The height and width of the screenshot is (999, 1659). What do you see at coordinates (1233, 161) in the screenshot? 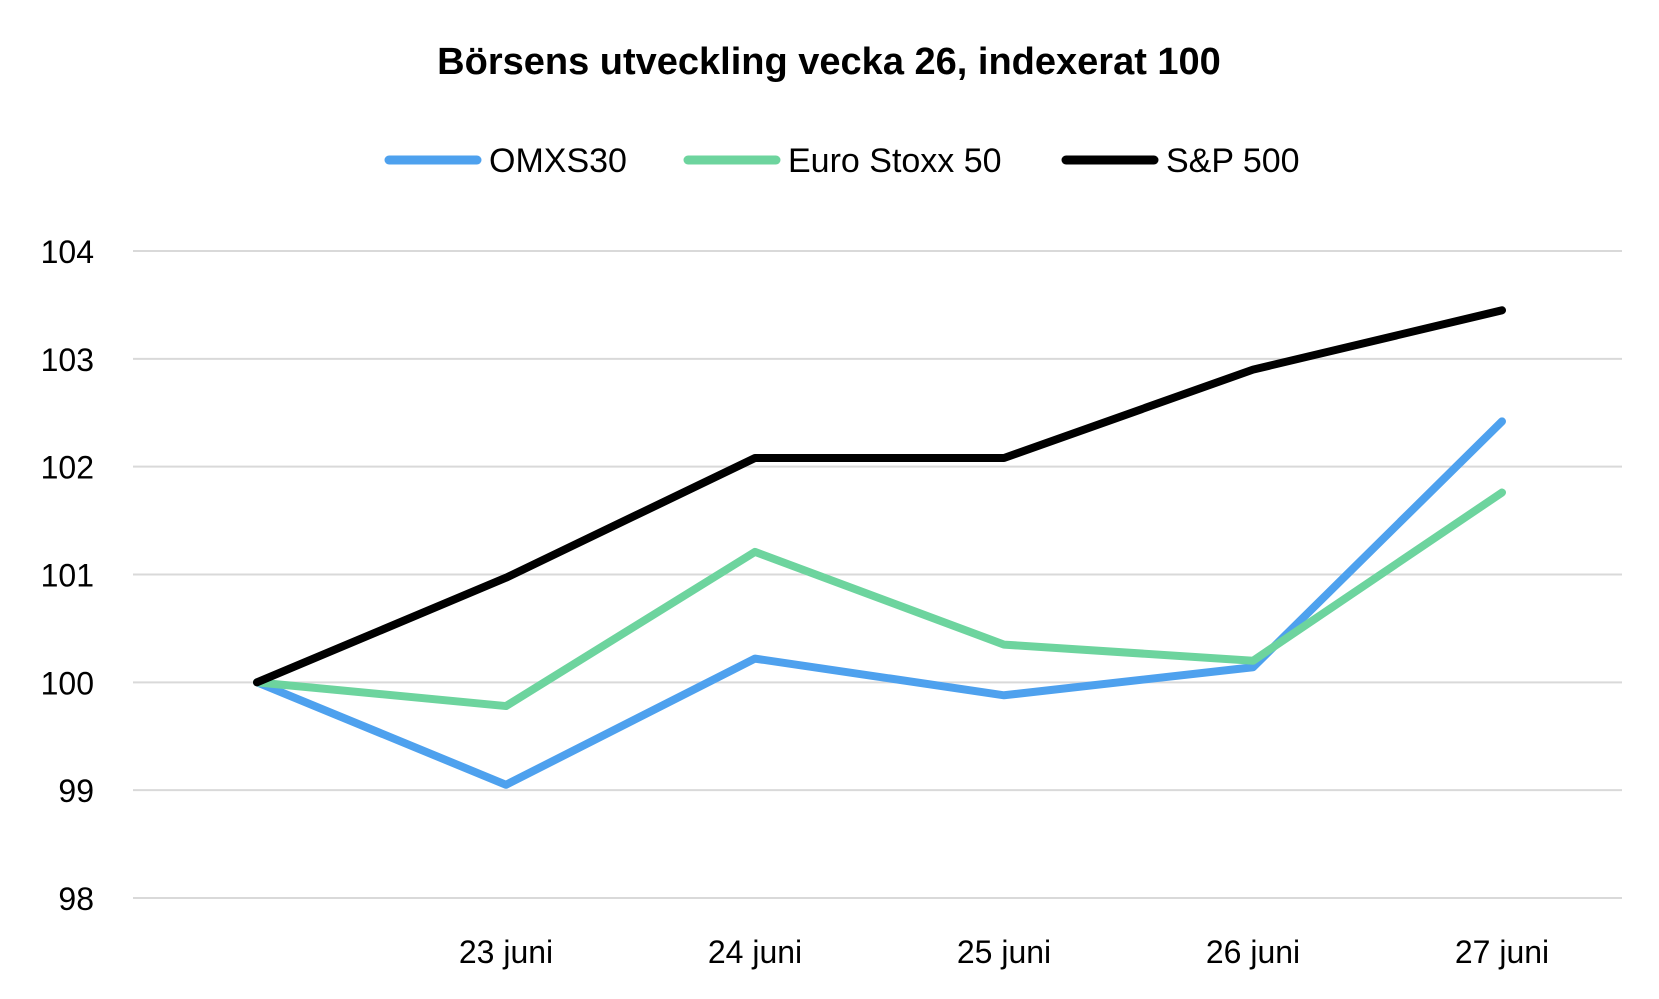
I see `legend-label: S&P 500` at bounding box center [1233, 161].